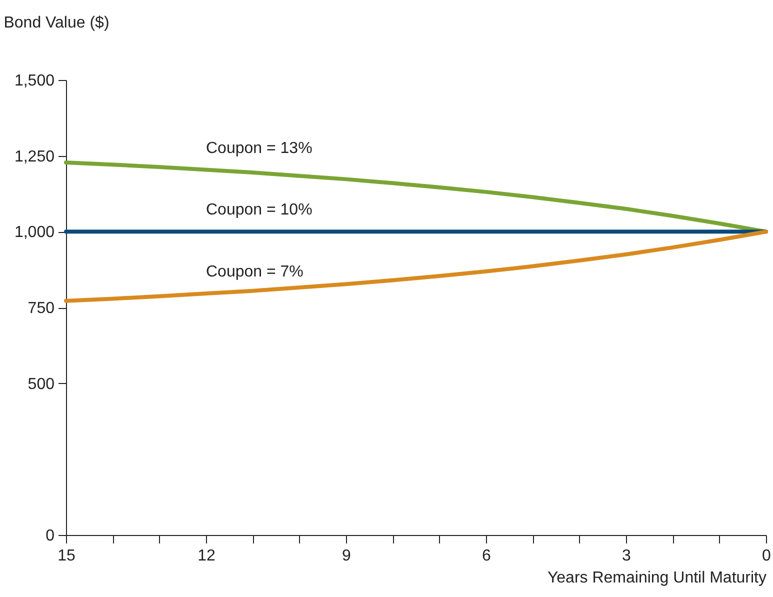 The height and width of the screenshot is (597, 773). Describe the element at coordinates (50, 536) in the screenshot. I see `y-tick-label: 0` at that location.